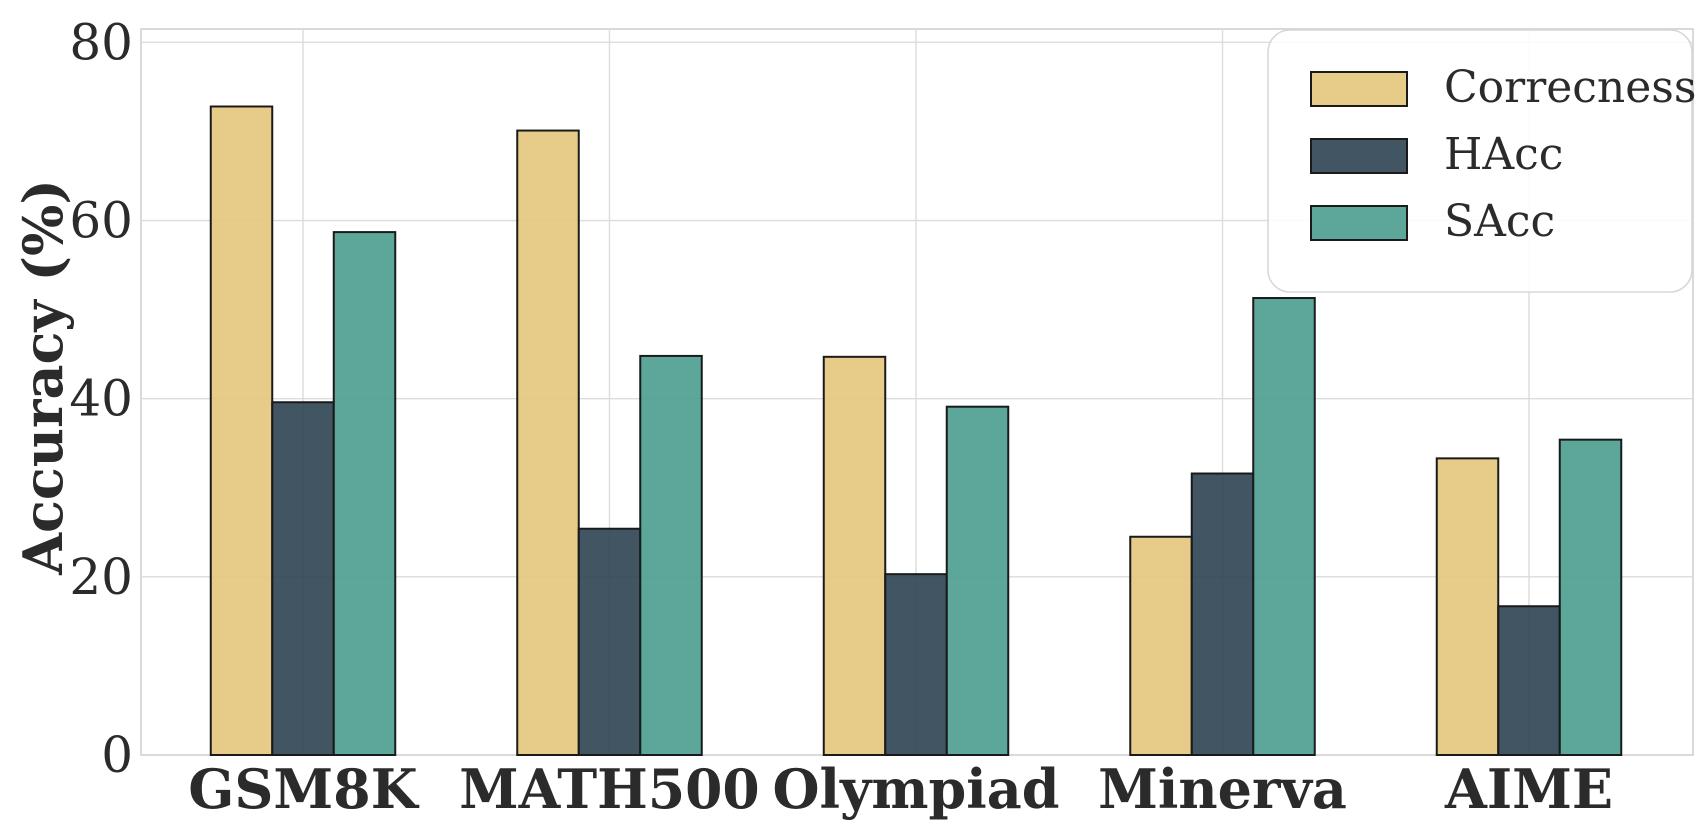 The height and width of the screenshot is (826, 1706). What do you see at coordinates (117, 755) in the screenshot?
I see `y-tick-label: 0` at bounding box center [117, 755].